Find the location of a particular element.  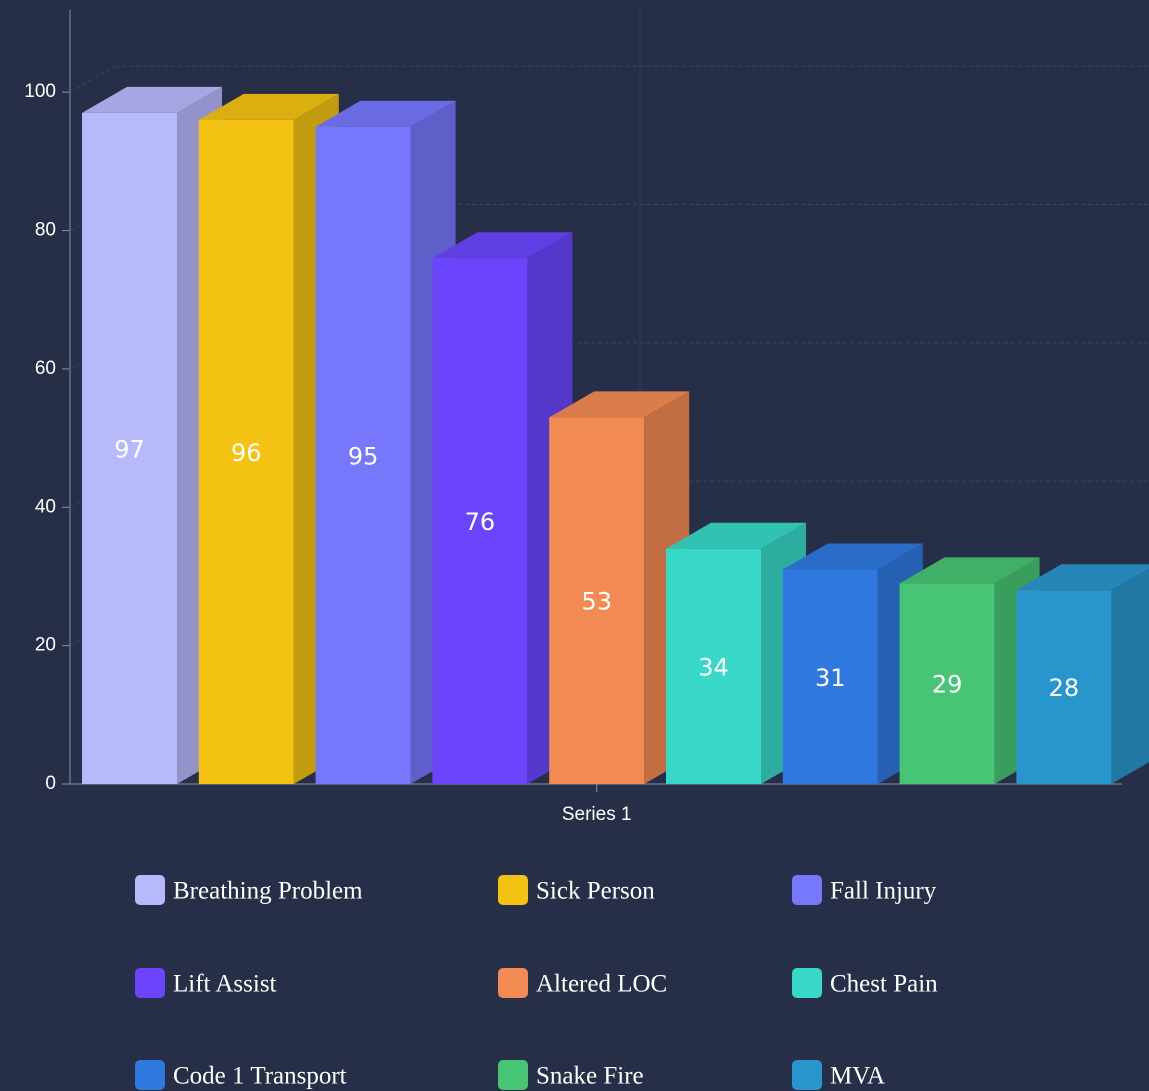

bar is located at coordinates (1082, 674).